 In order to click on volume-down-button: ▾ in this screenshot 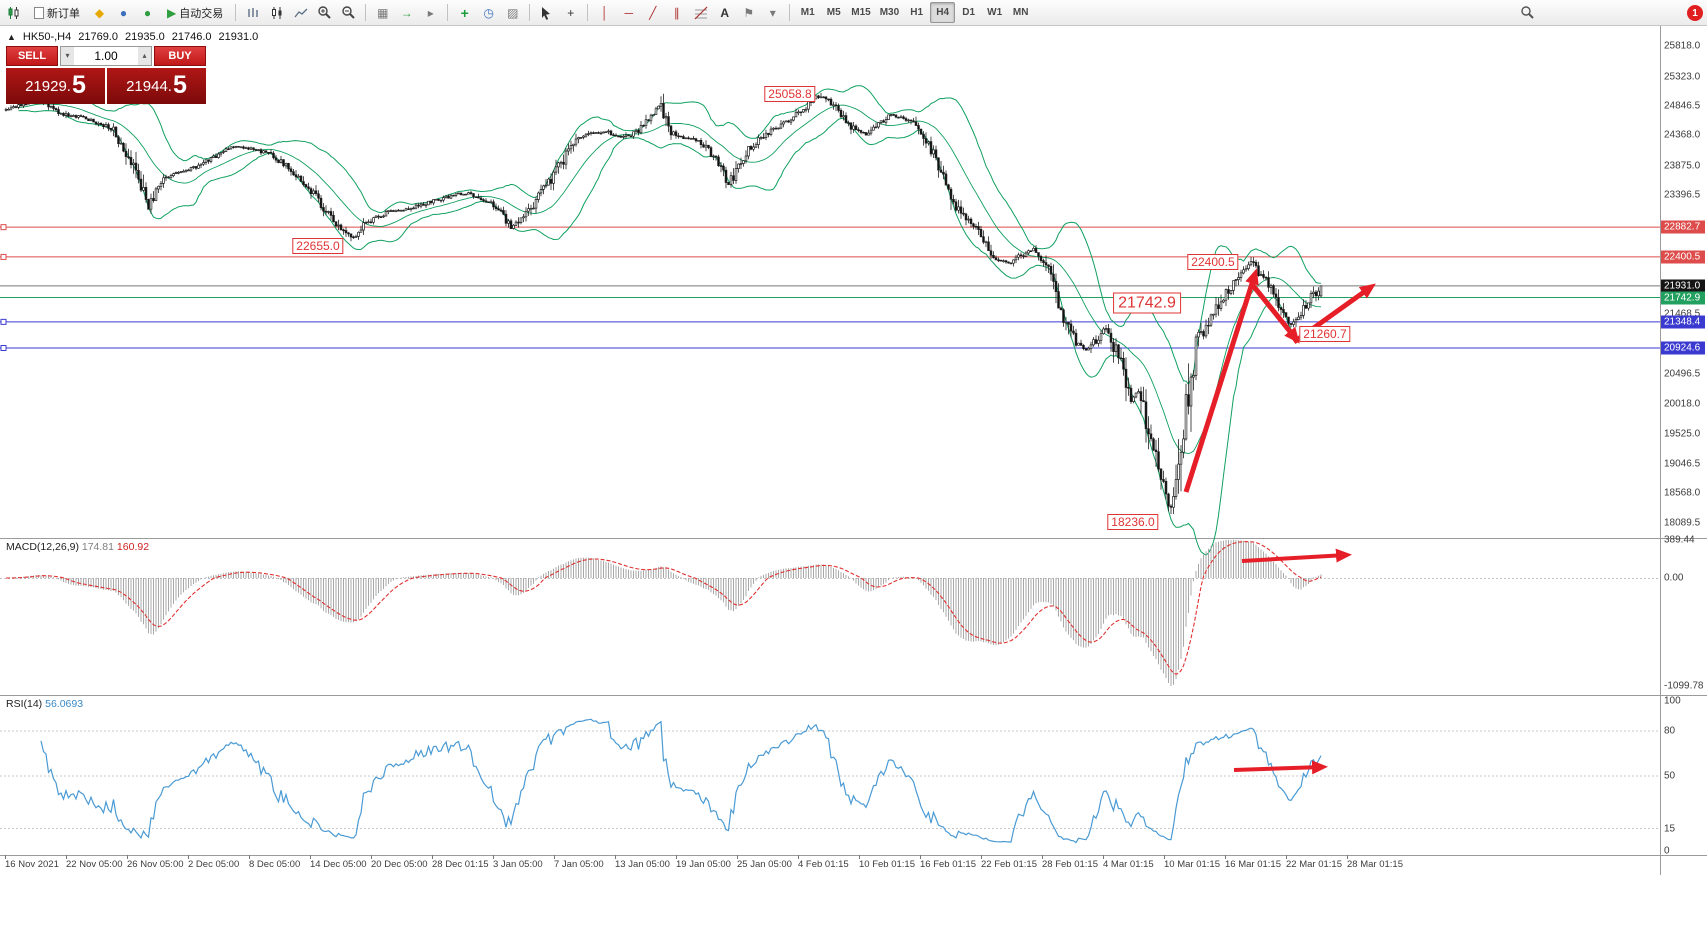, I will do `click(67, 56)`.